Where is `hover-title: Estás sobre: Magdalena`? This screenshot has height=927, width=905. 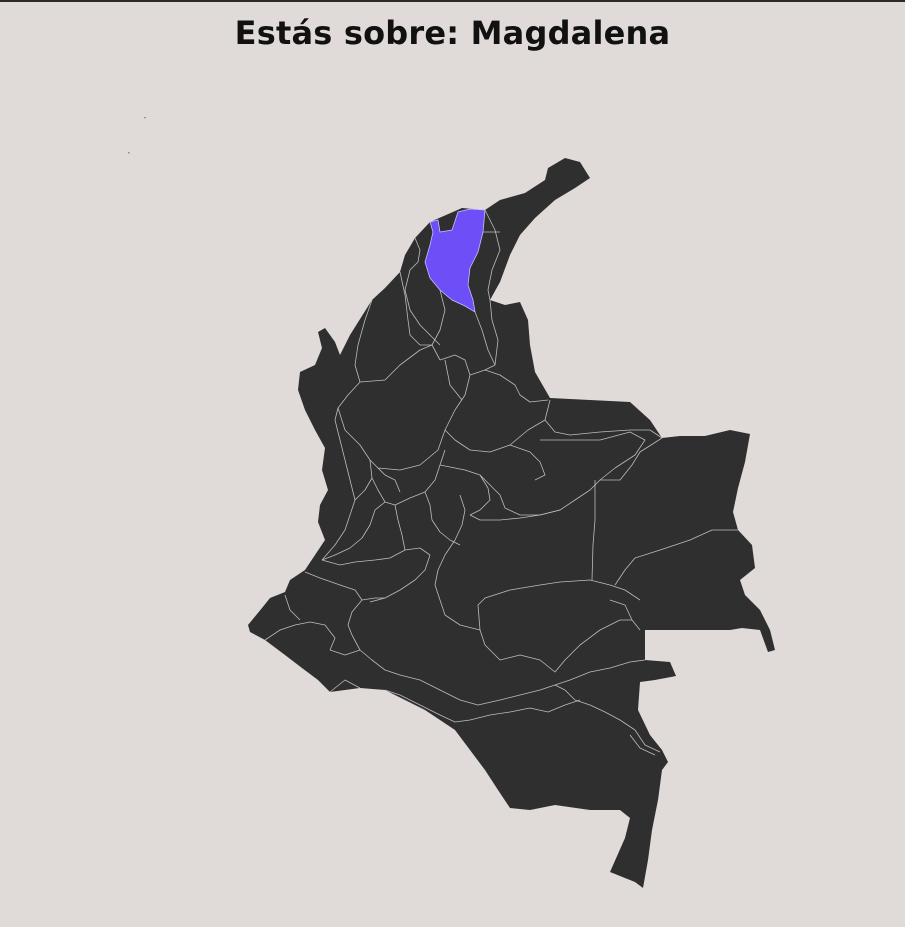 hover-title: Estás sobre: Magdalena is located at coordinates (452, 33).